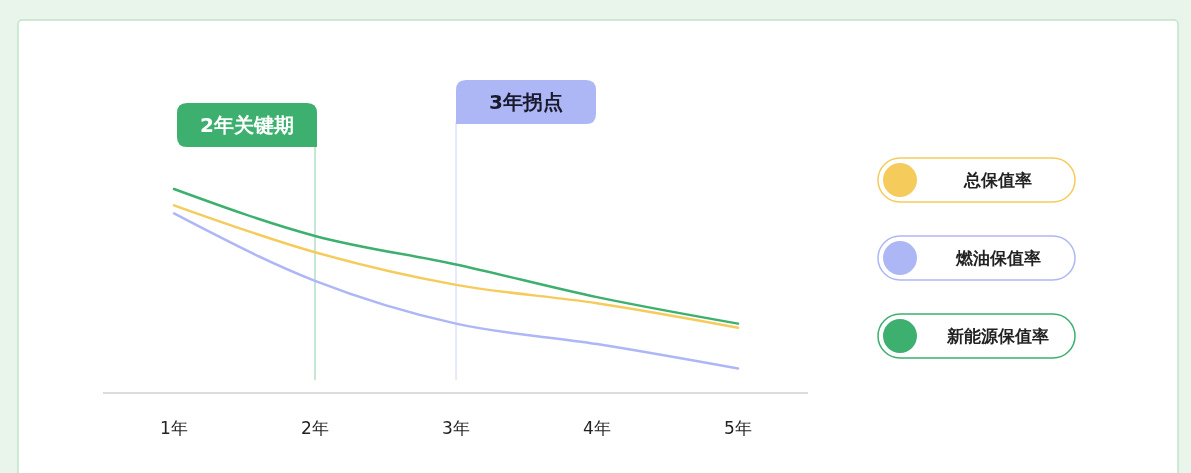 The width and height of the screenshot is (1191, 473). I want to click on ref-line-label: 2年关键期, so click(247, 125).